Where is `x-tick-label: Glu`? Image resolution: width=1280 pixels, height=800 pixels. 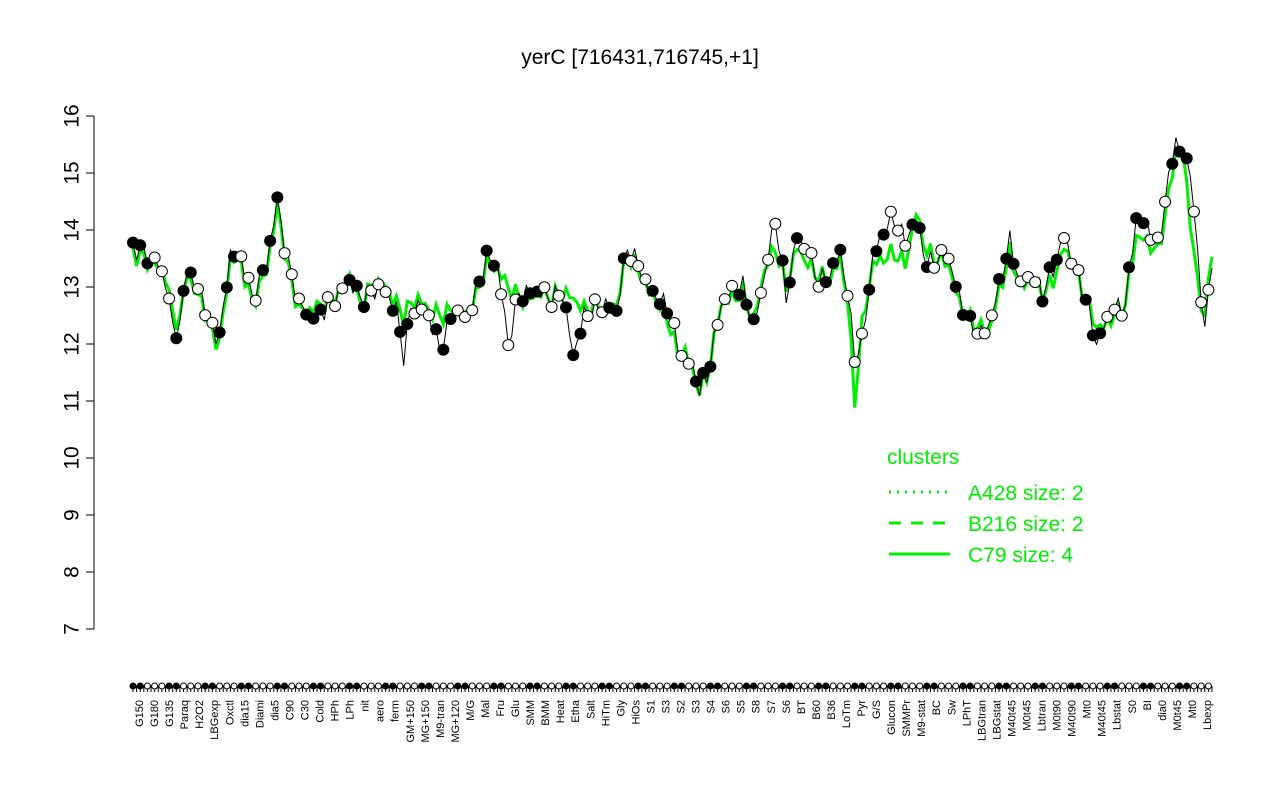 x-tick-label: Glu is located at coordinates (516, 708).